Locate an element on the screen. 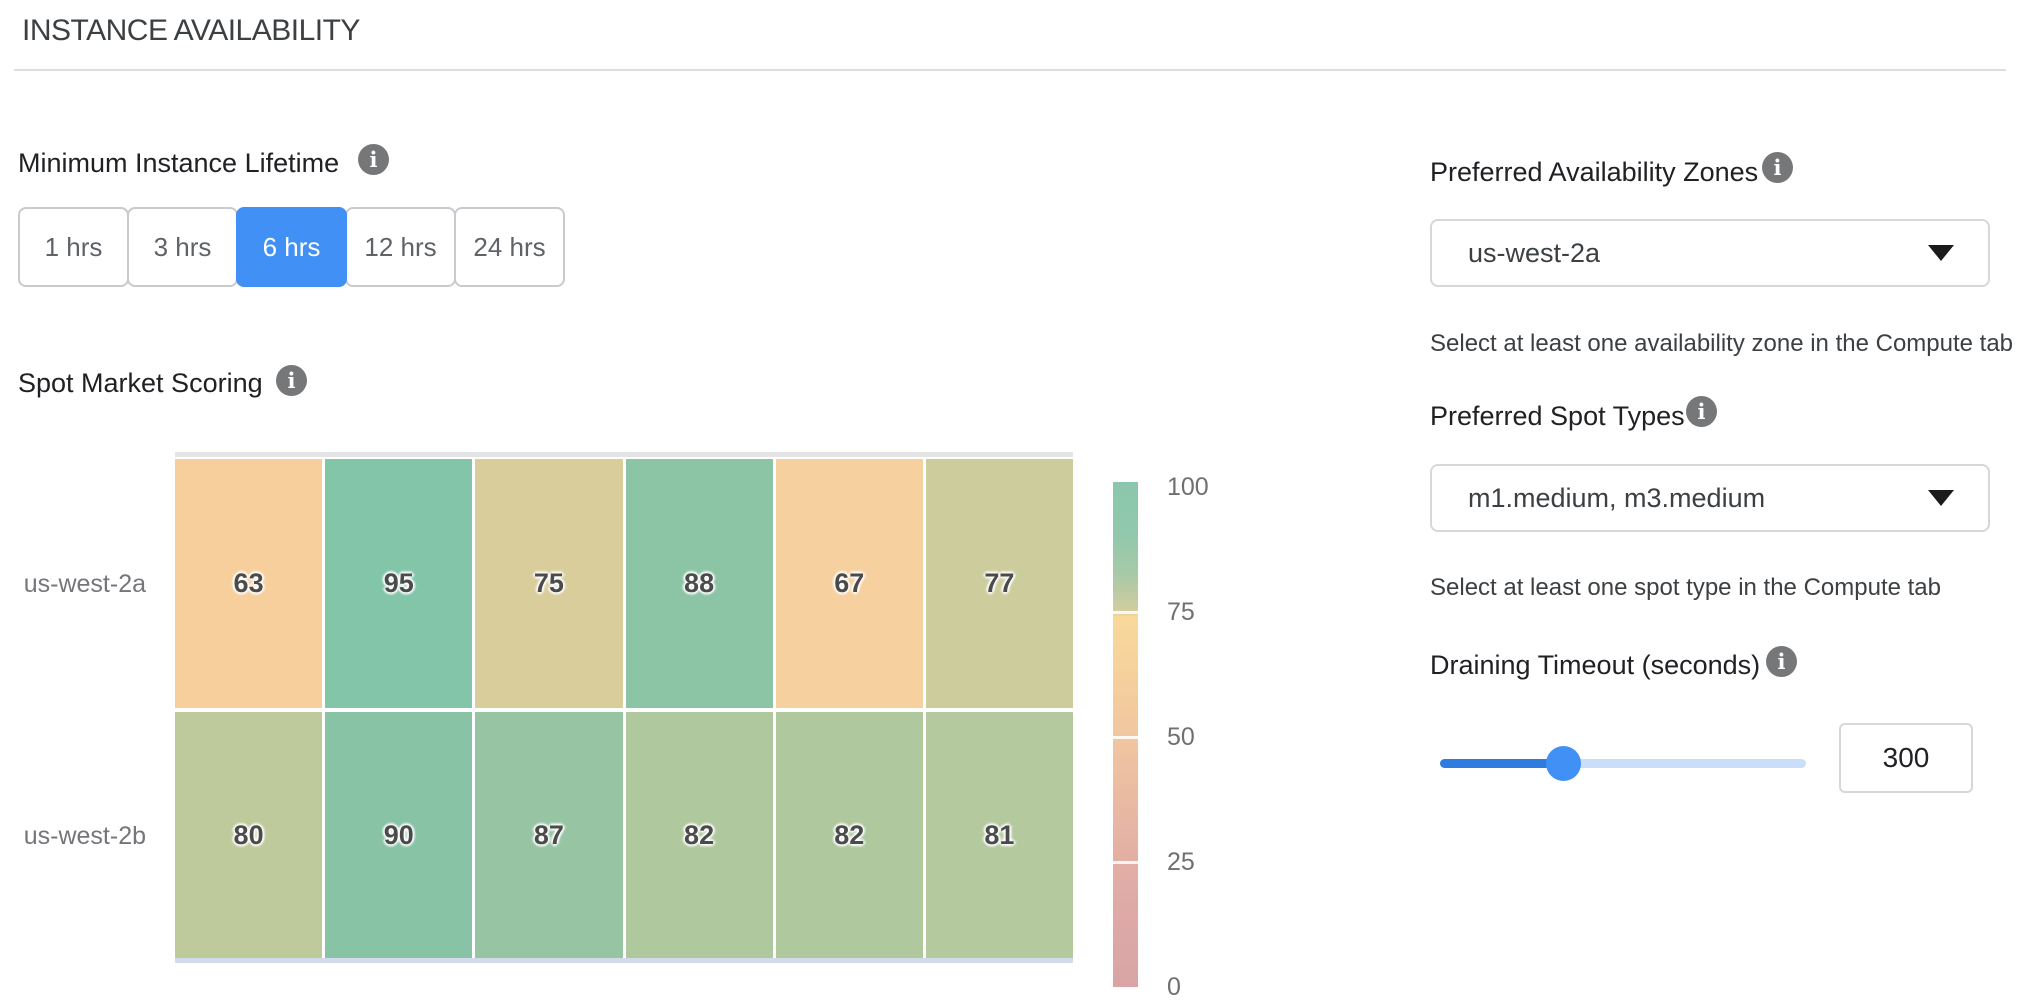 This screenshot has height=1001, width=2020. lifetime-option-6hrs: 6 hrs is located at coordinates (291, 247).